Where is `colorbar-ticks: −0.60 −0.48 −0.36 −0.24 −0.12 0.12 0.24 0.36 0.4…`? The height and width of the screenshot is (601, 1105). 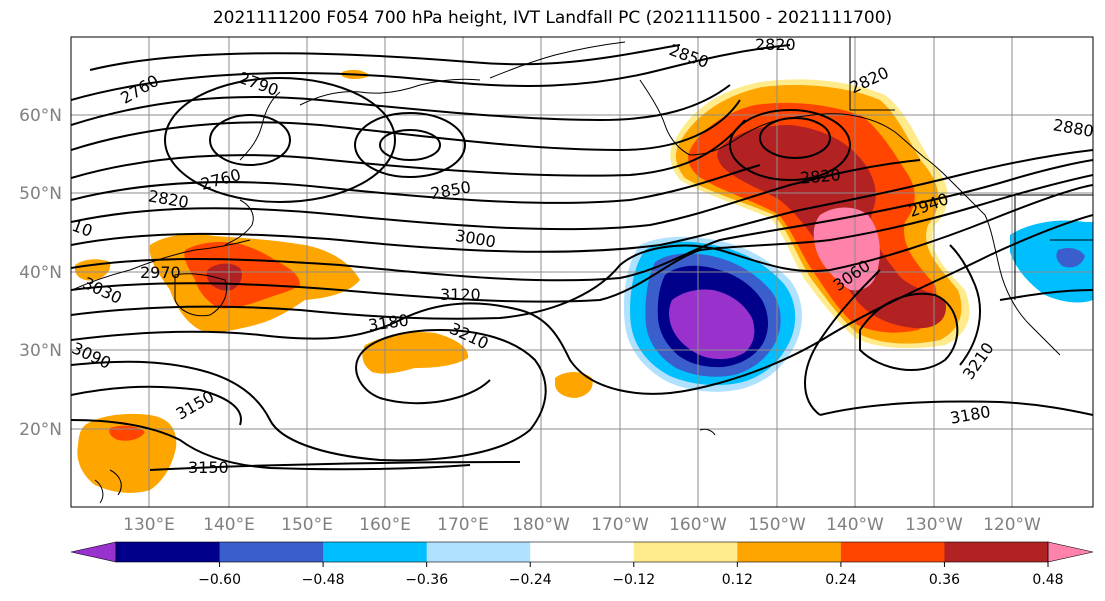 colorbar-ticks: −0.60 −0.48 −0.36 −0.24 −0.12 0.12 0.24 0.36 0.4… is located at coordinates (631, 575).